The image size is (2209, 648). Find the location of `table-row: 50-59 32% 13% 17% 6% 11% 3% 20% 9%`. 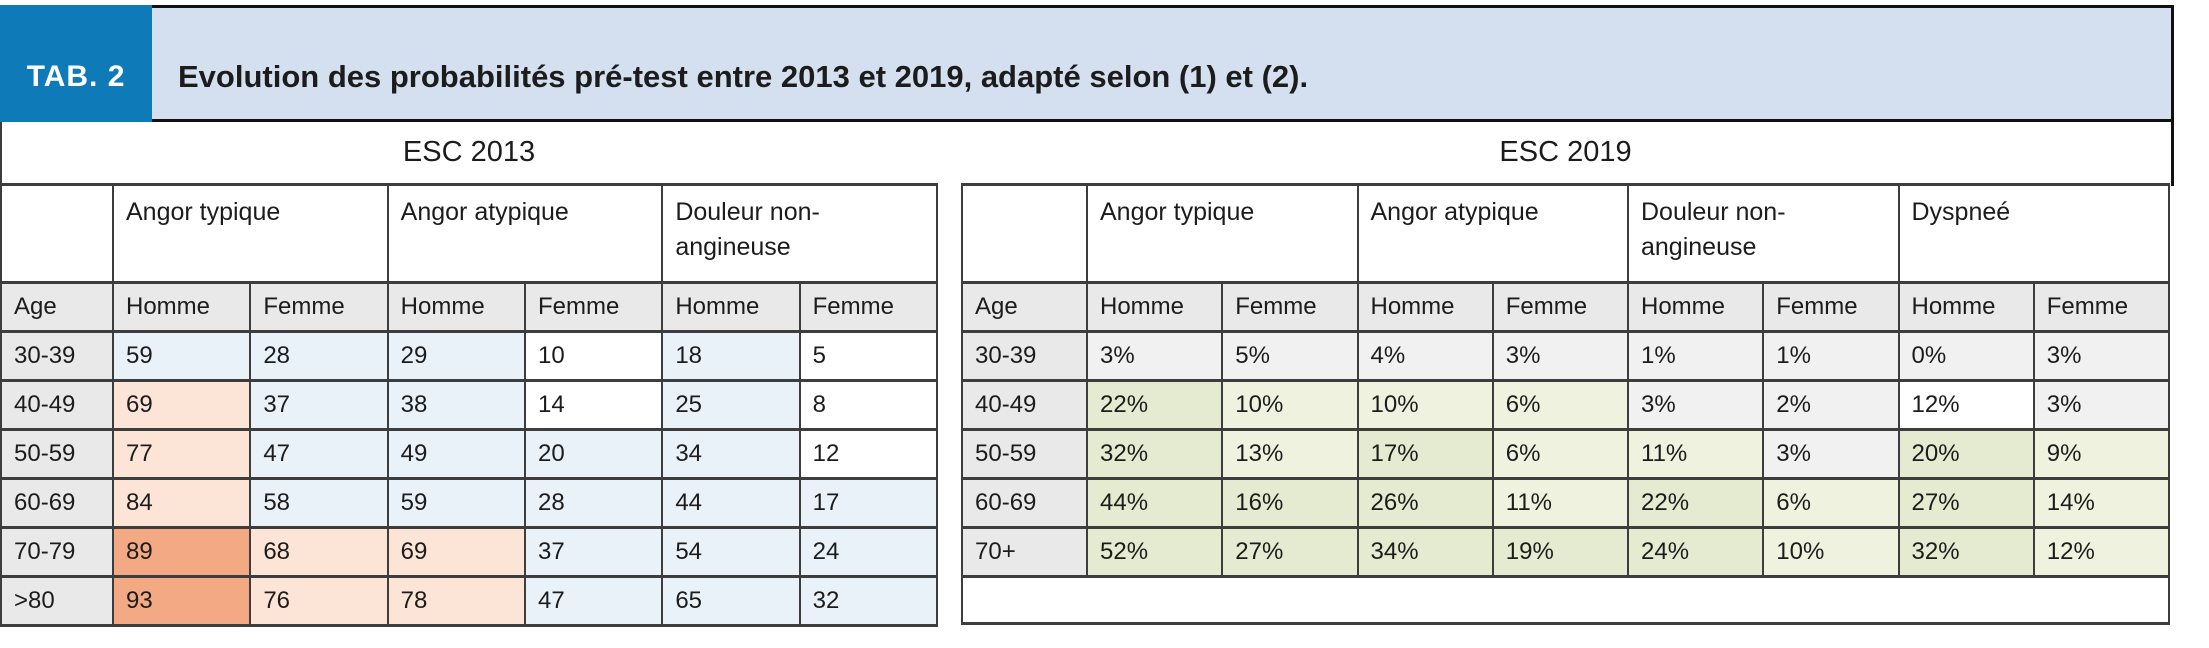

table-row: 50-59 32% 13% 17% 6% 11% 3% 20% 9% is located at coordinates (1566, 454).